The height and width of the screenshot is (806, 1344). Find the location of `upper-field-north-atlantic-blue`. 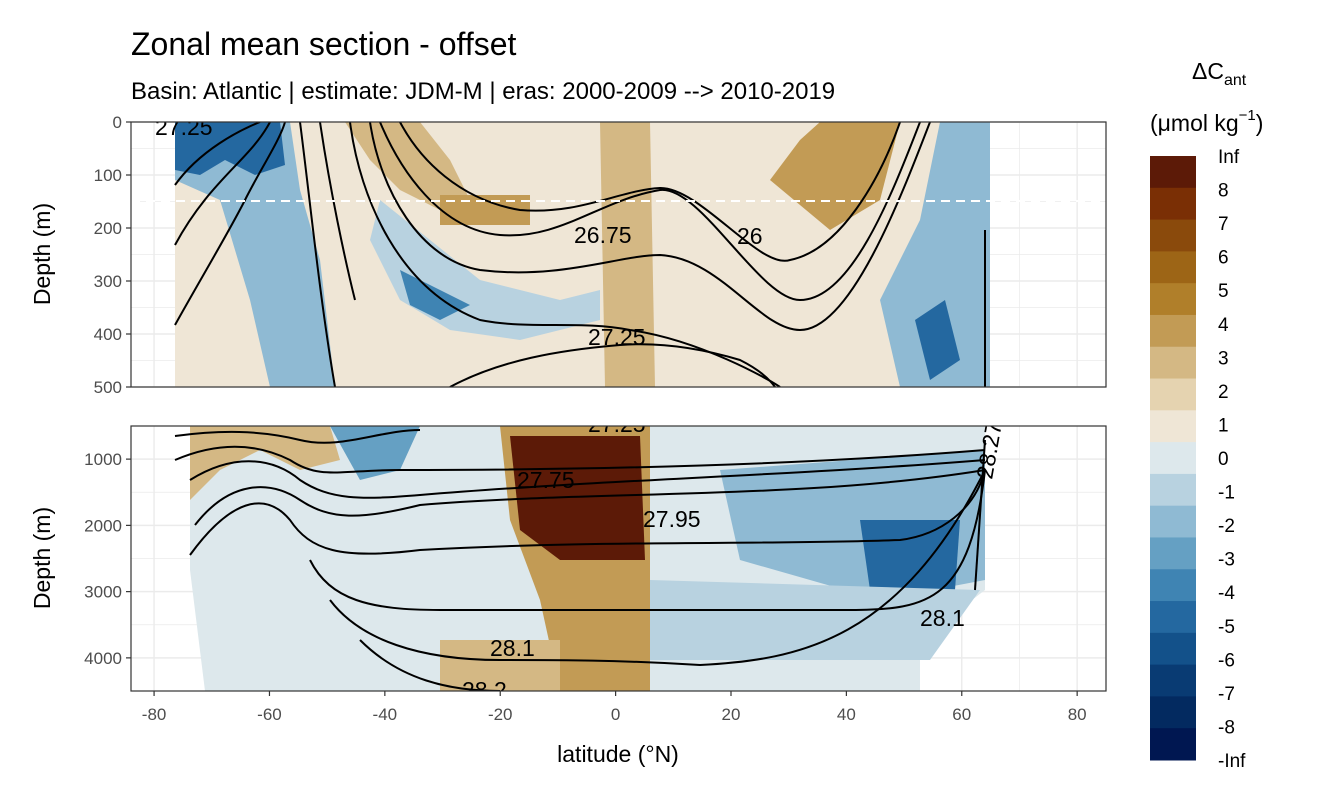

upper-field-north-atlantic-blue is located at coordinates (935, 254).